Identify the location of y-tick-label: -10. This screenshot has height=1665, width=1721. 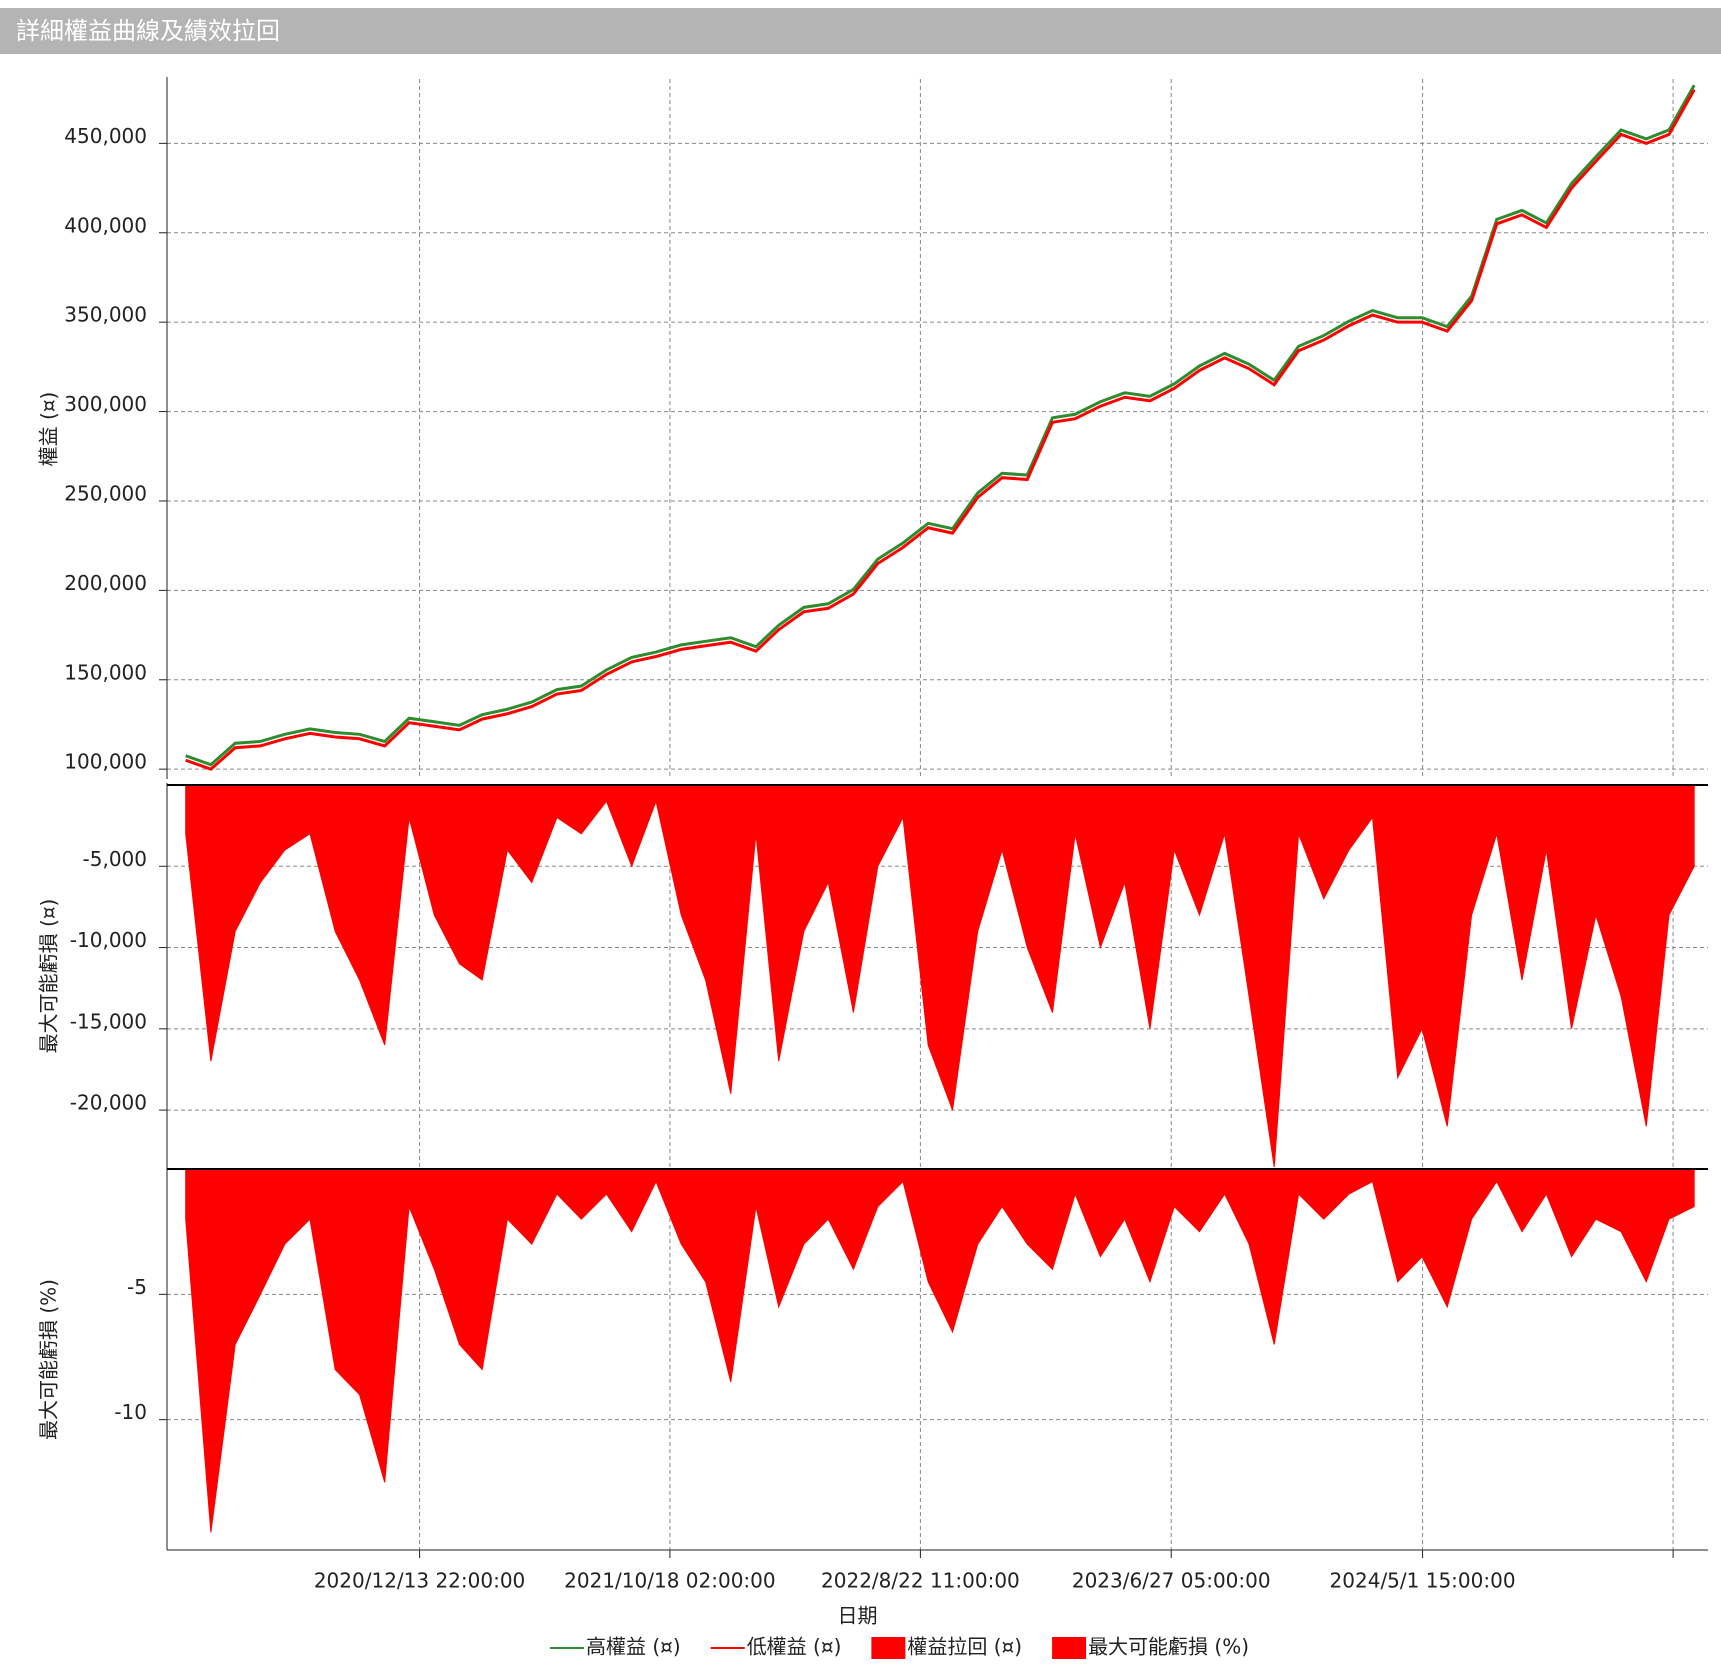
(130, 1412).